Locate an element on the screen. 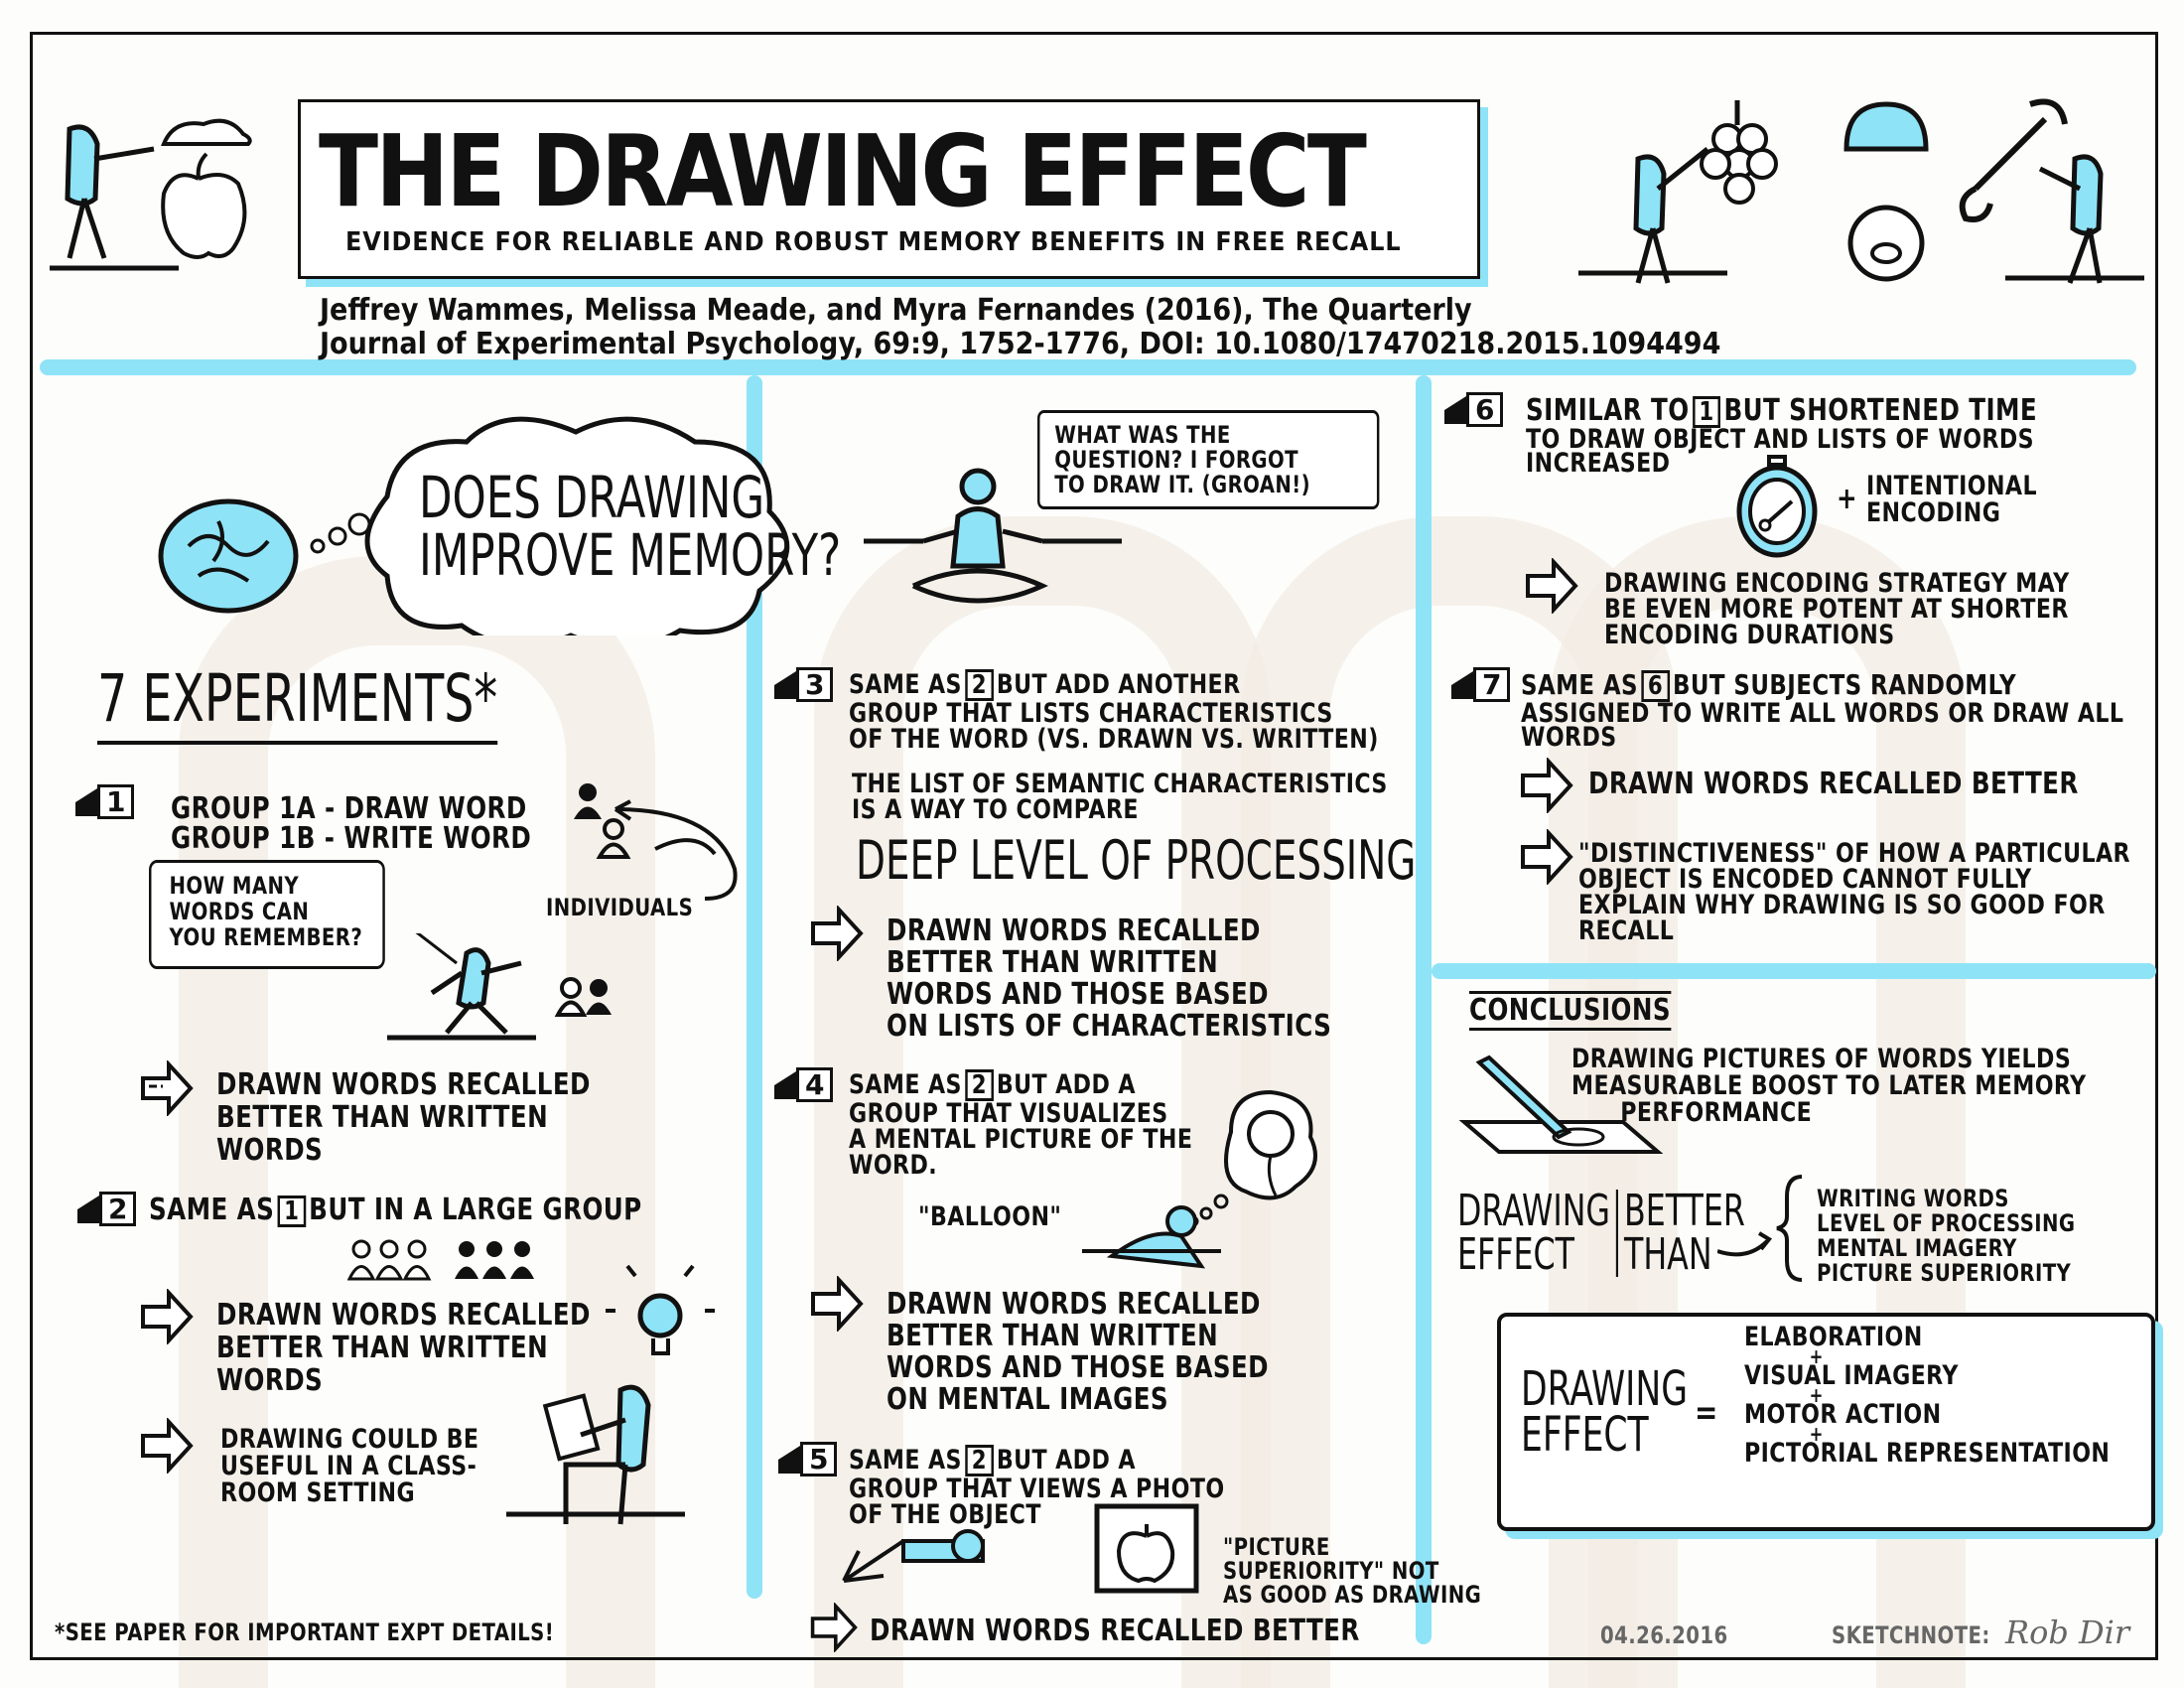 The width and height of the screenshot is (2184, 1688). experiment-2-marker: 2 is located at coordinates (107, 1209).